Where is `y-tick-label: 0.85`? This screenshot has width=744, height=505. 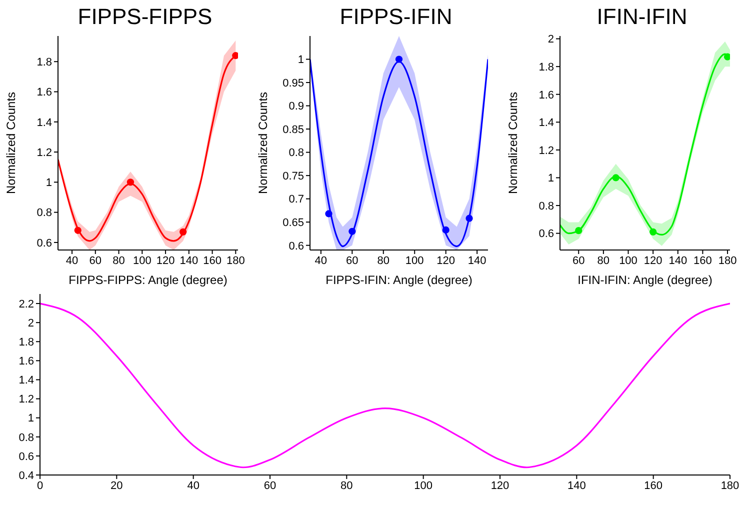
y-tick-label: 0.85 is located at coordinates (293, 130).